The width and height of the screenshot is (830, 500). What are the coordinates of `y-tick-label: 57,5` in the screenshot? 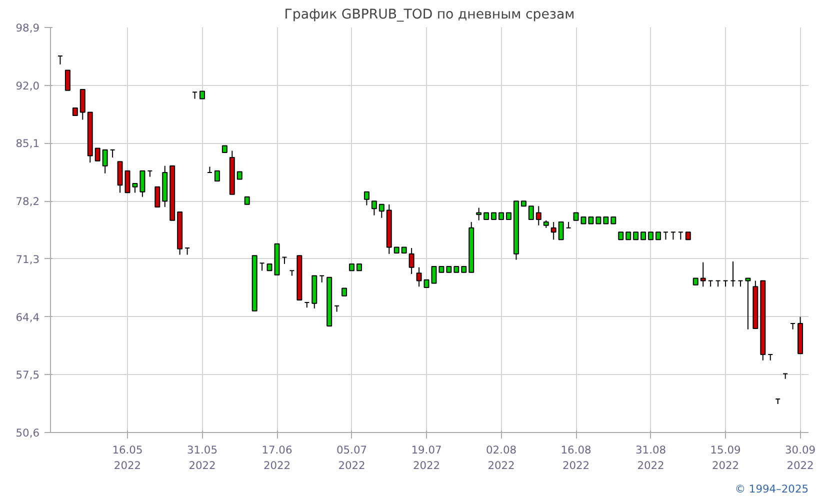 It's located at (28, 375).